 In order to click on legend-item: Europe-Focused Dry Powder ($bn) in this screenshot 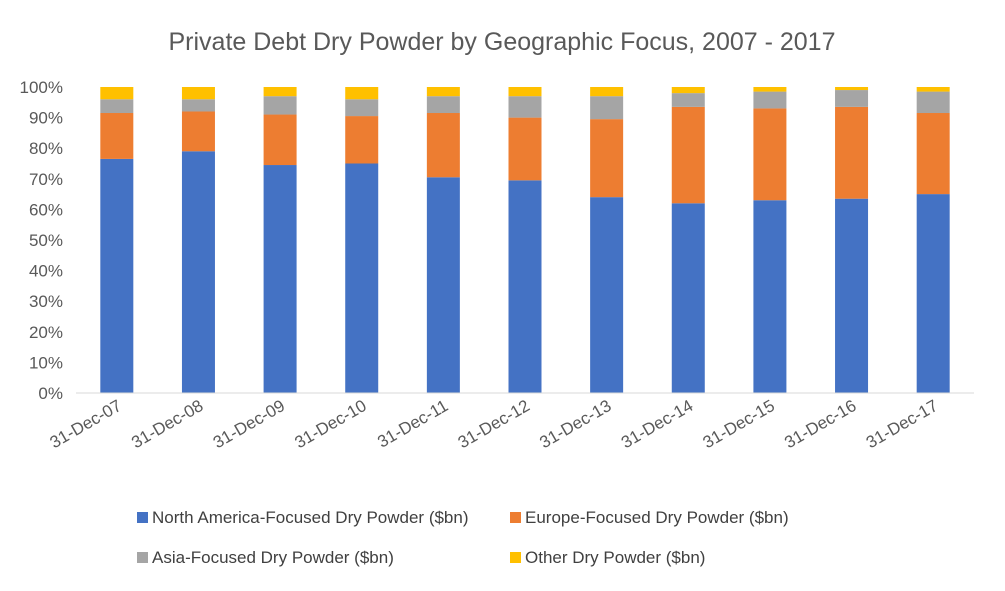, I will do `click(649, 517)`.